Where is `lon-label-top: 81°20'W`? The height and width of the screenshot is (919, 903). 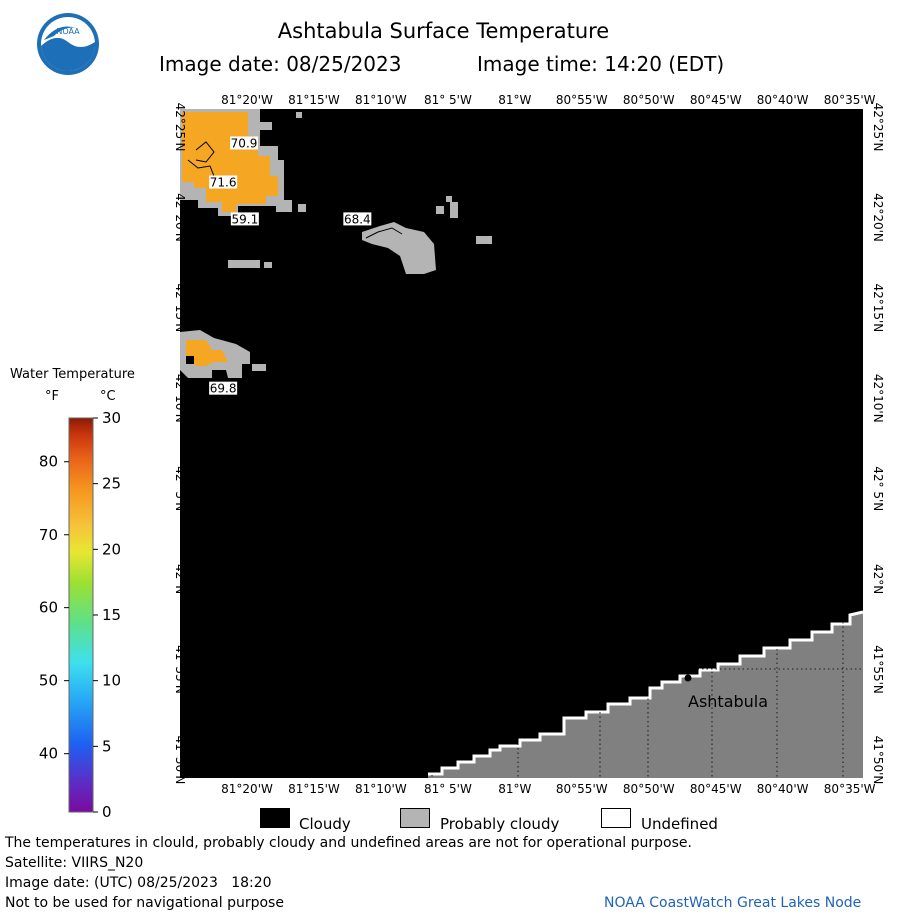 lon-label-top: 81°20'W is located at coordinates (247, 100).